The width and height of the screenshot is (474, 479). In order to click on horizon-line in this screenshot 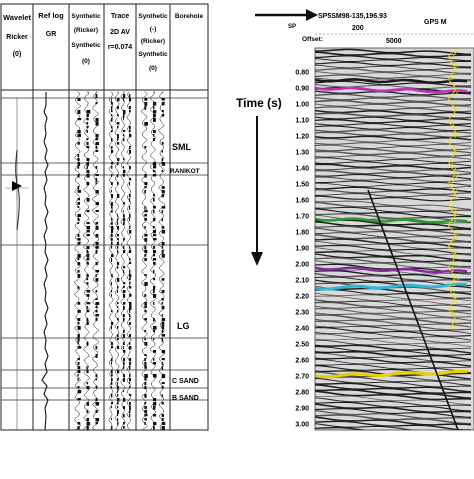, I will do `click(391, 81)`.